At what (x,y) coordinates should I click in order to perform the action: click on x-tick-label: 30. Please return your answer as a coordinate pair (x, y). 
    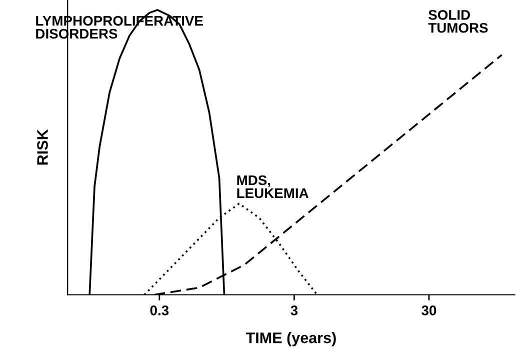
    Looking at the image, I should click on (429, 311).